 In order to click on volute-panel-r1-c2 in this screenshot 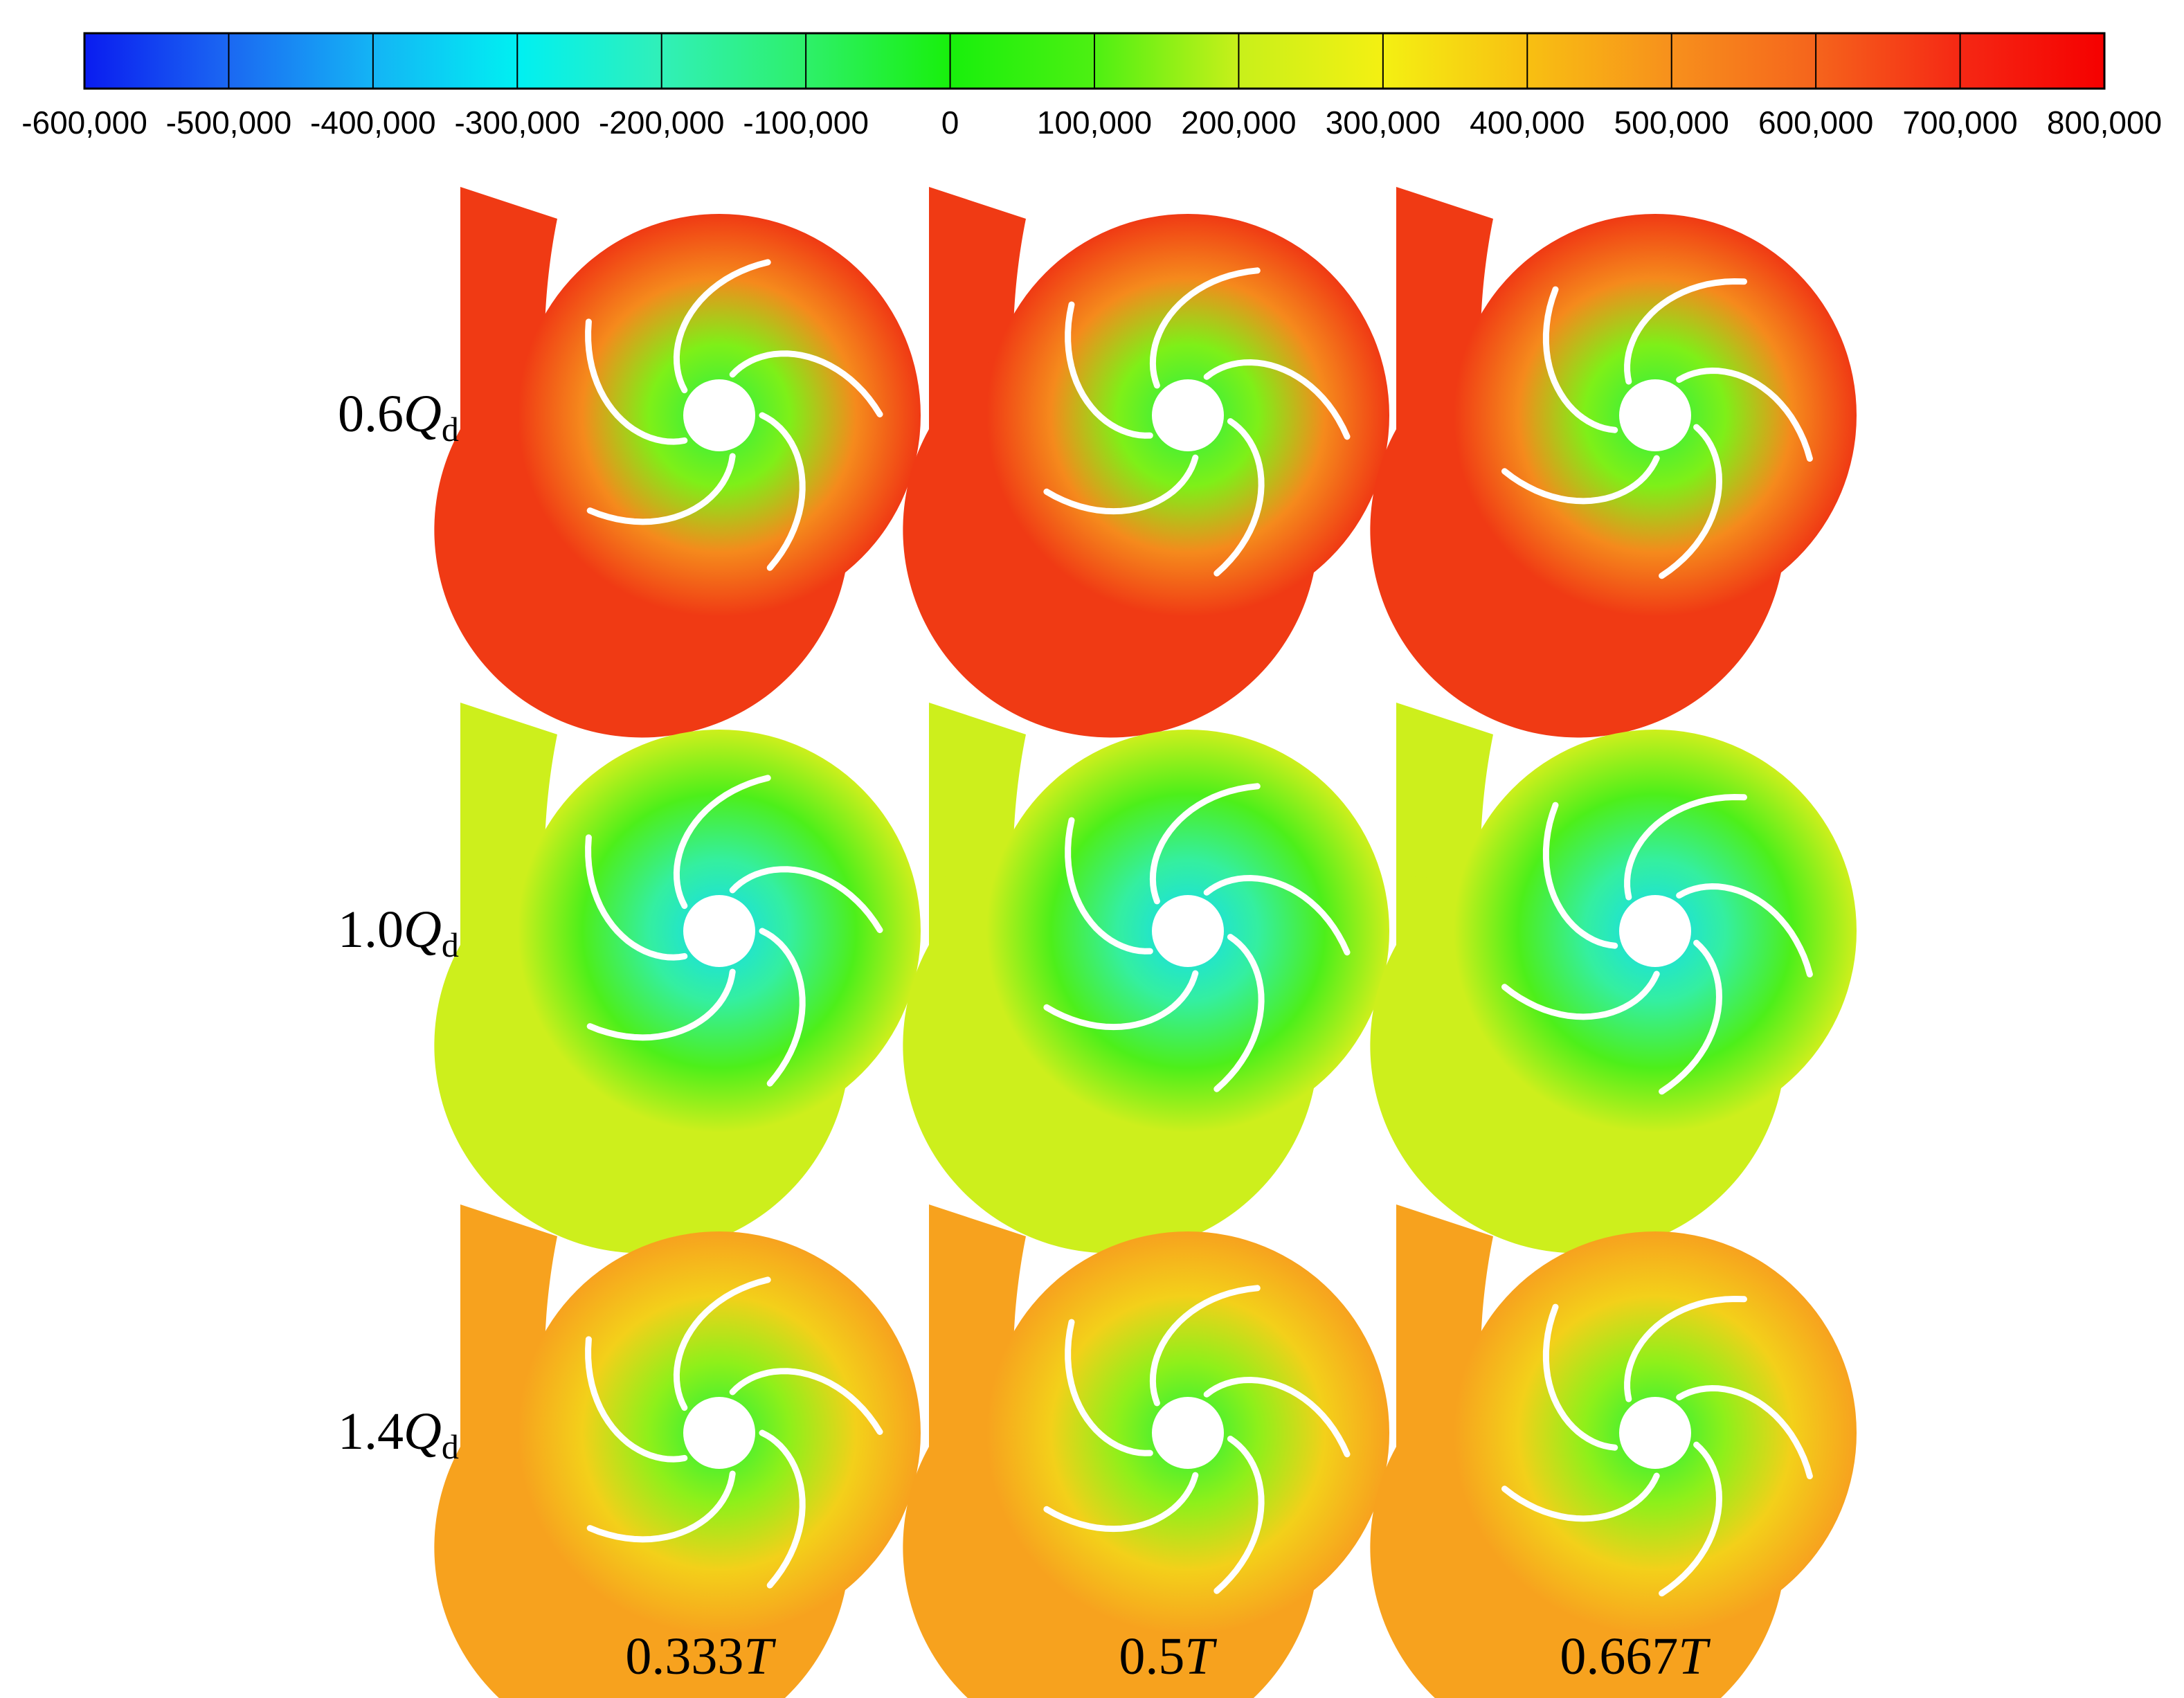, I will do `click(1613, 978)`.